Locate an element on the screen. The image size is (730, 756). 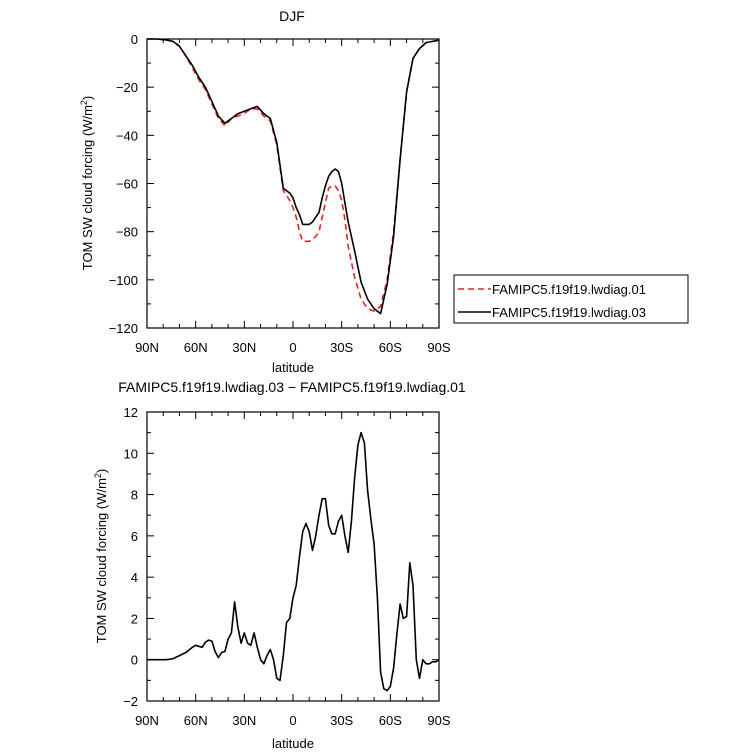
y-tick-label: 10 is located at coordinates (131, 453).